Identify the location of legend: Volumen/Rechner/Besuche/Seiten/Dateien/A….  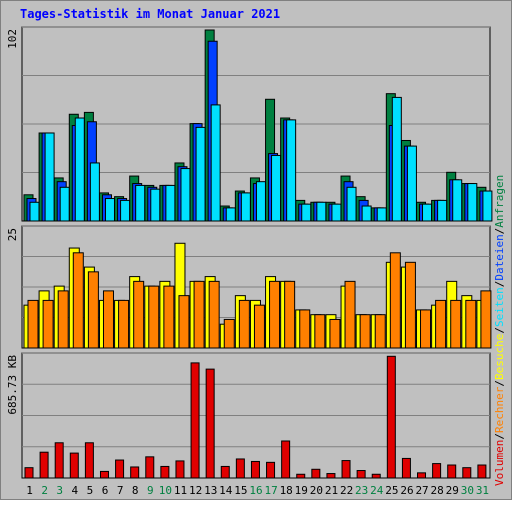
(499, 330).